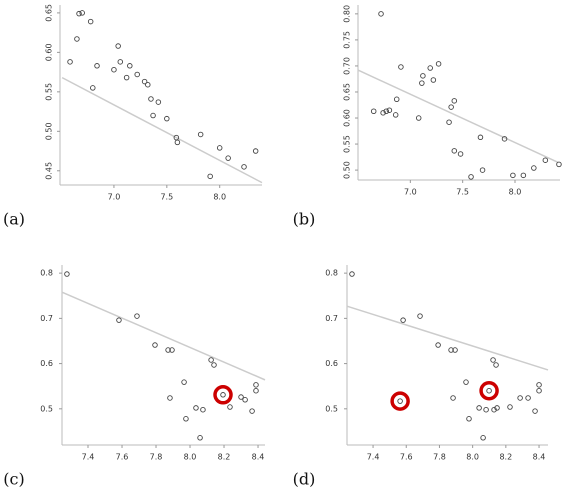 Image resolution: width=570 pixels, height=493 pixels. Describe the element at coordinates (347, 14) in the screenshot. I see `y-tick-label: 0.80` at that location.